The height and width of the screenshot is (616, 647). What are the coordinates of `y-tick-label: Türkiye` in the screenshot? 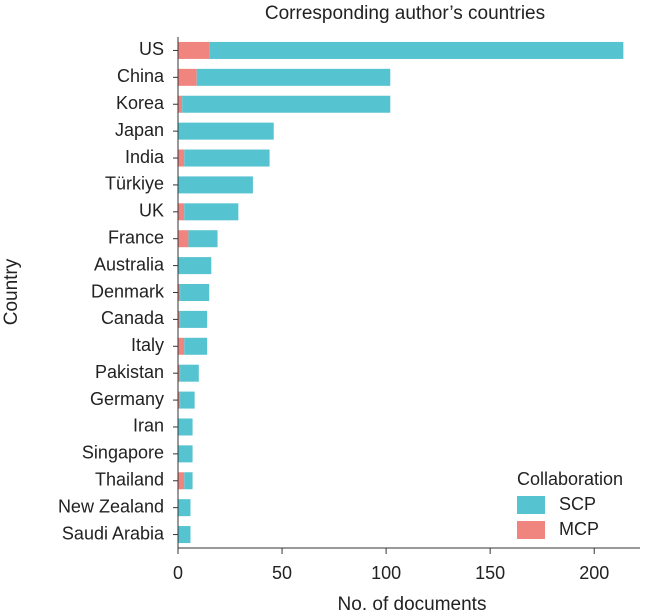 It's located at (134, 184).